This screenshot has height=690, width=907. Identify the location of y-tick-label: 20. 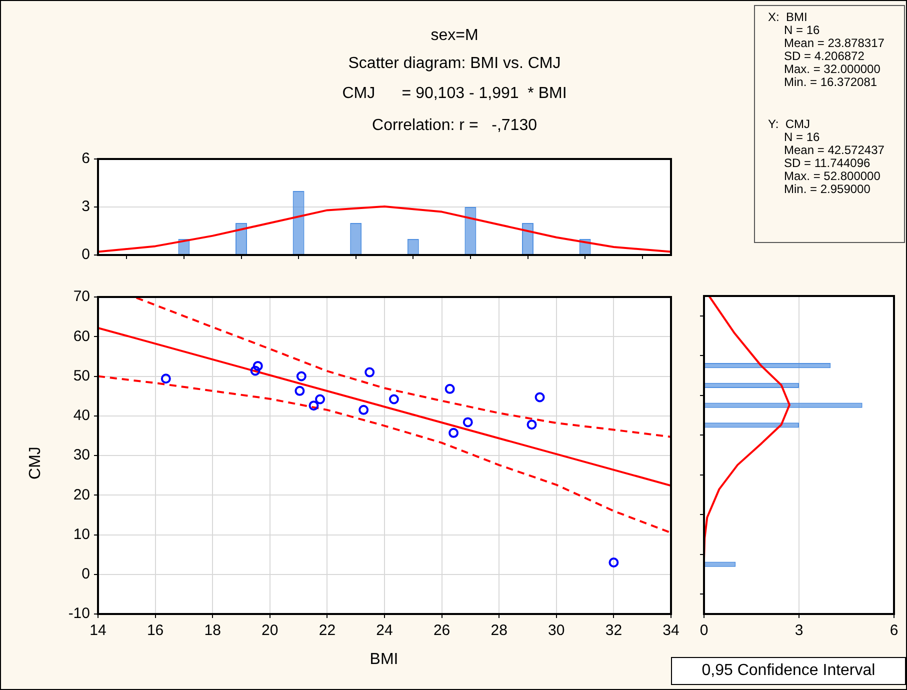
(81, 495).